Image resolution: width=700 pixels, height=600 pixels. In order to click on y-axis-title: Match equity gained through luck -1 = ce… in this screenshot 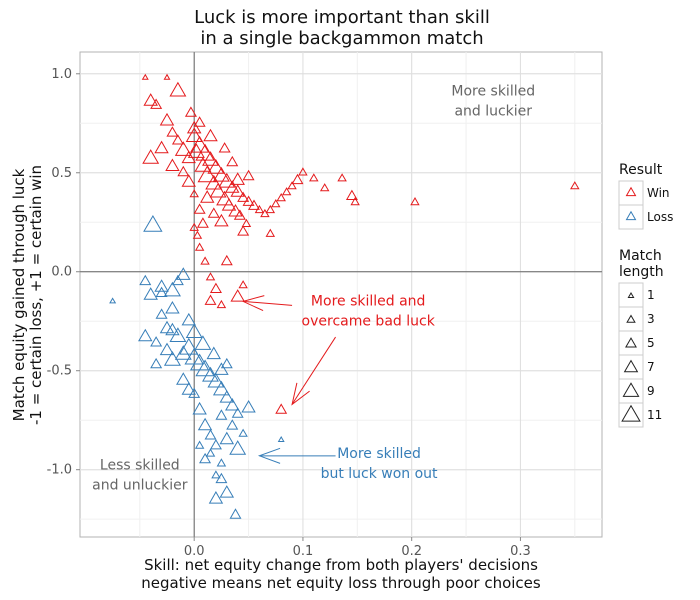, I will do `click(27, 295)`.